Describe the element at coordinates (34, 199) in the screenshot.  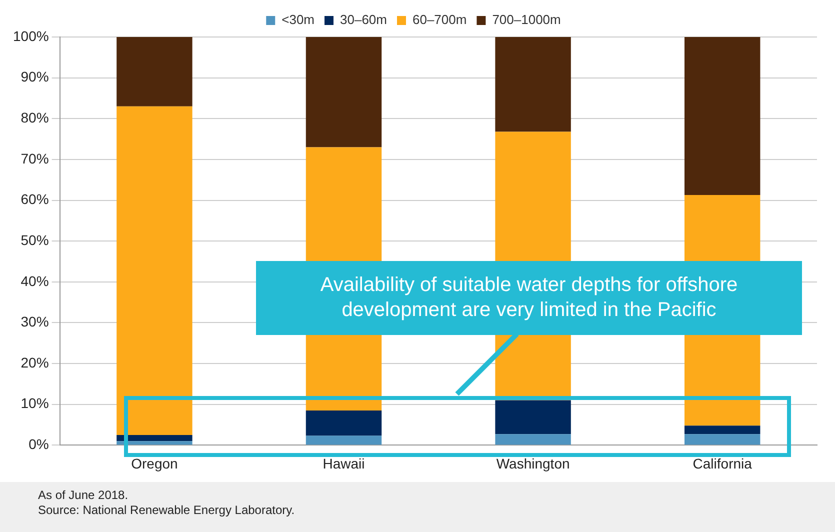
I see `y-tick-label: 60%` at that location.